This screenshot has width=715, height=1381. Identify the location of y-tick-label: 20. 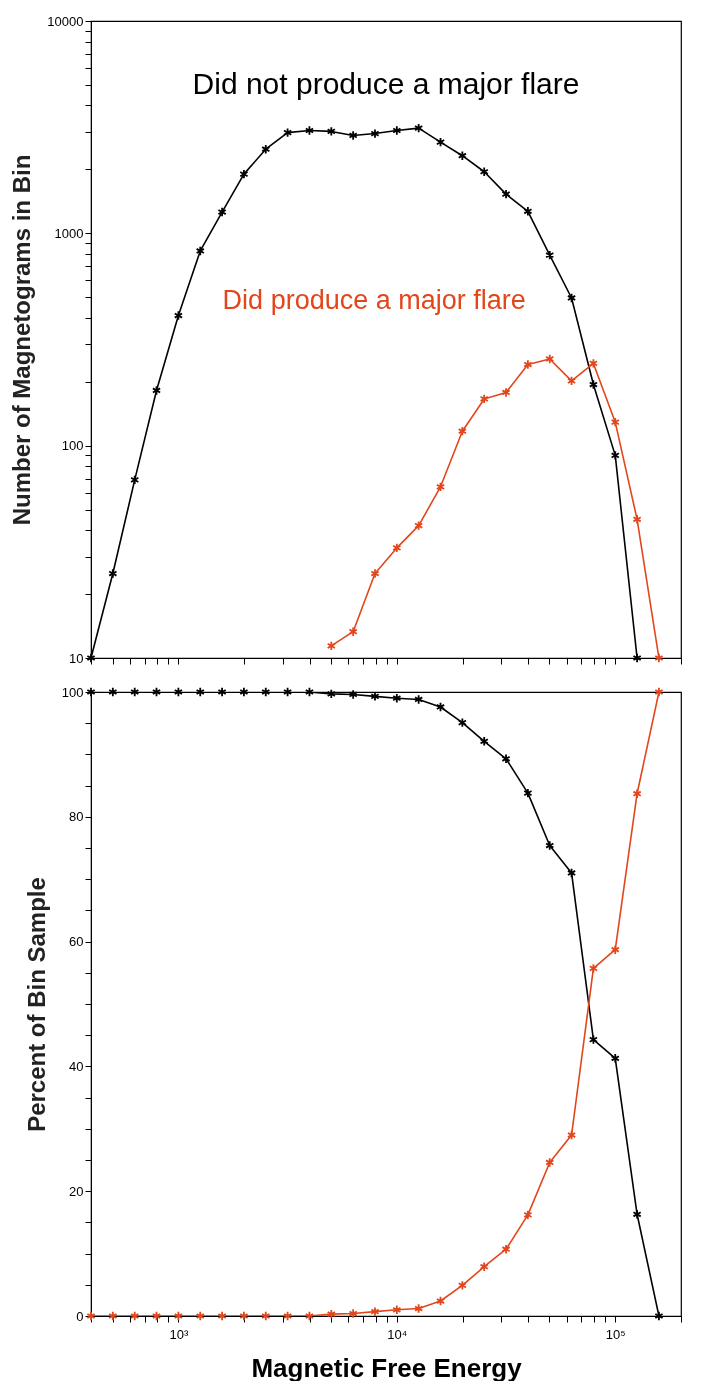
(76, 1191).